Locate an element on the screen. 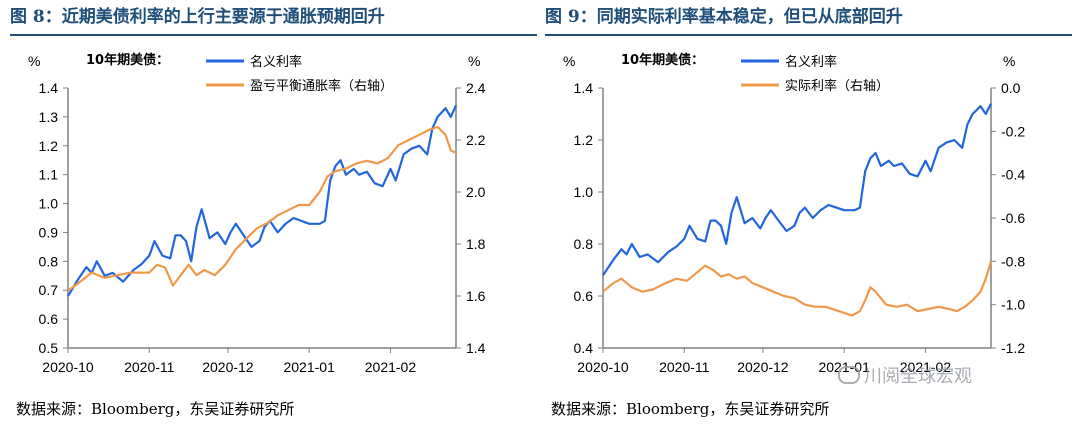 The width and height of the screenshot is (1080, 424). left-tick-label: 1.3 is located at coordinates (49, 117).